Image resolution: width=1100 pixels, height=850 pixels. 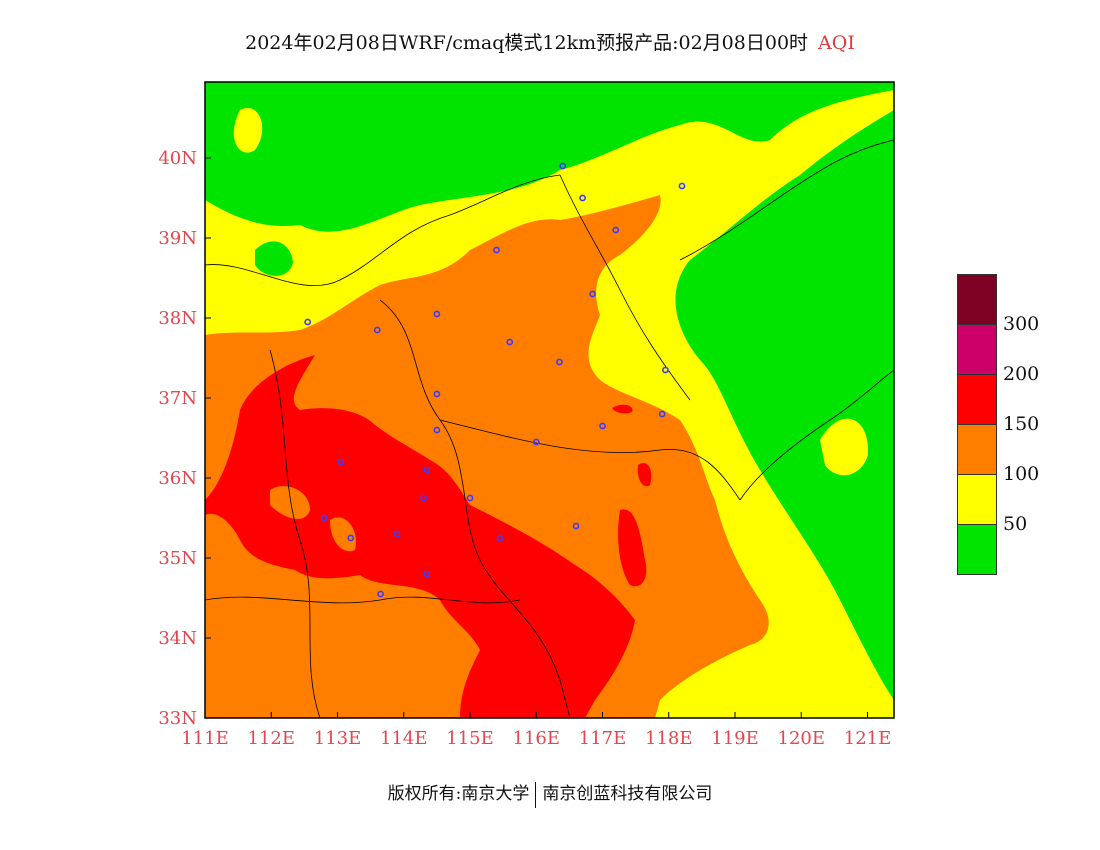 I want to click on legend-swatch-very-unhealthy, so click(x=977, y=349).